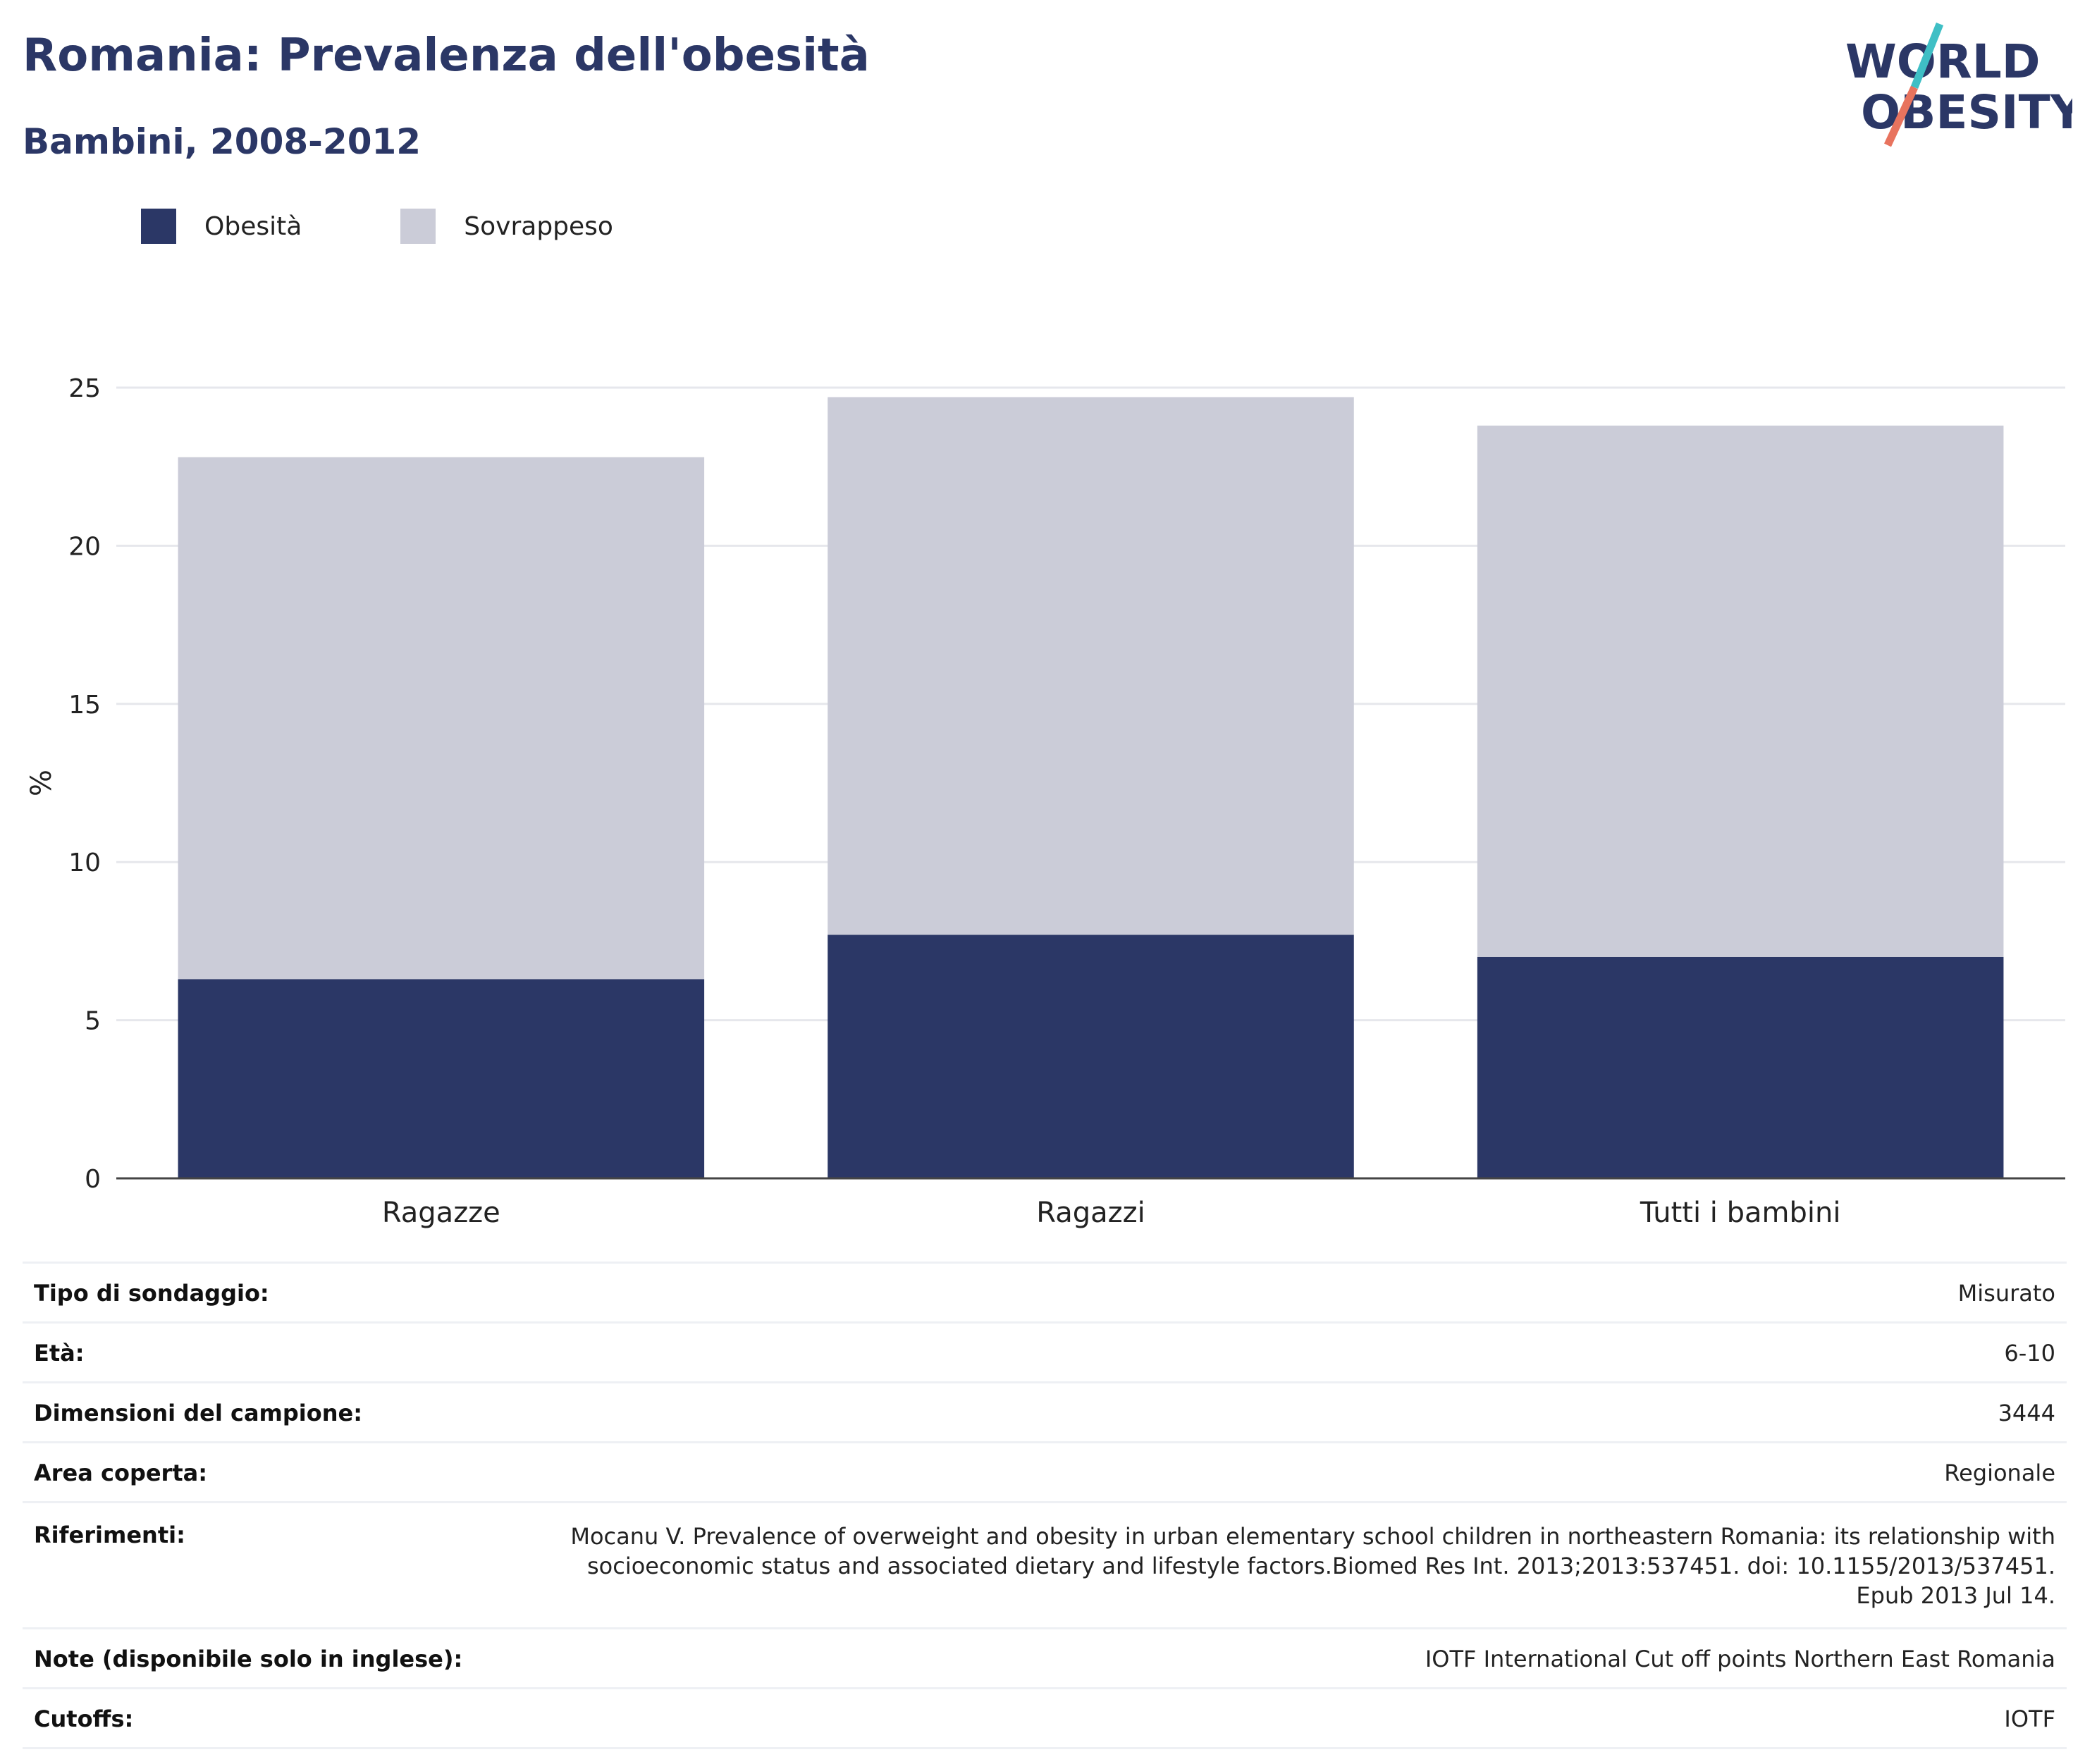 The height and width of the screenshot is (1764, 2085). Describe the element at coordinates (1927, 56) in the screenshot. I see `logo-slash-top` at that location.